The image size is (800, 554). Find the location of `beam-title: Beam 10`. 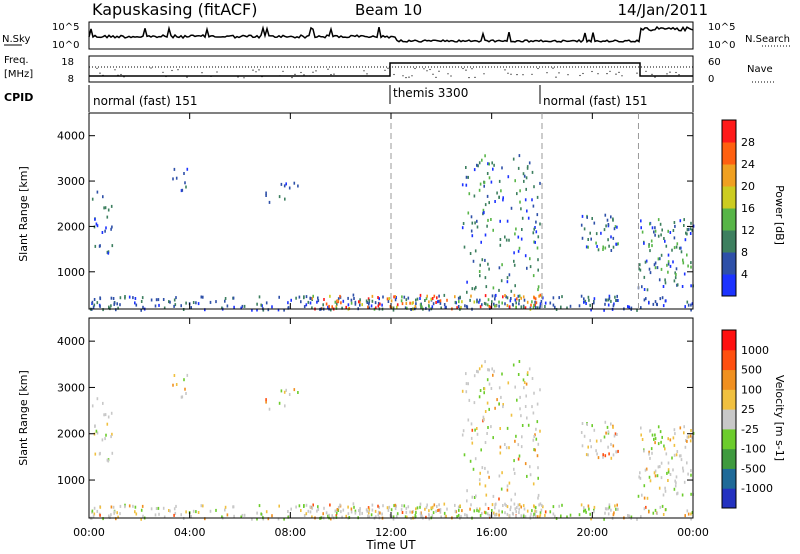

beam-title: Beam 10 is located at coordinates (388, 10).